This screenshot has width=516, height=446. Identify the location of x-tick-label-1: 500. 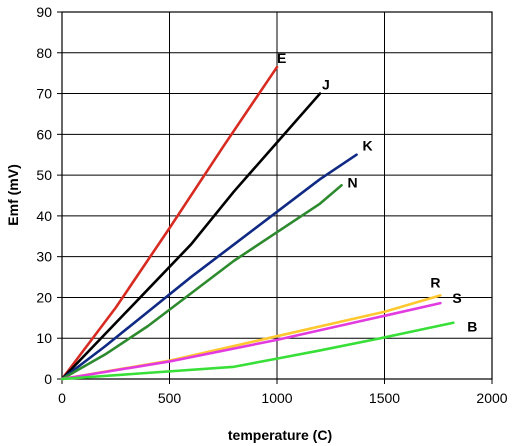
(170, 398).